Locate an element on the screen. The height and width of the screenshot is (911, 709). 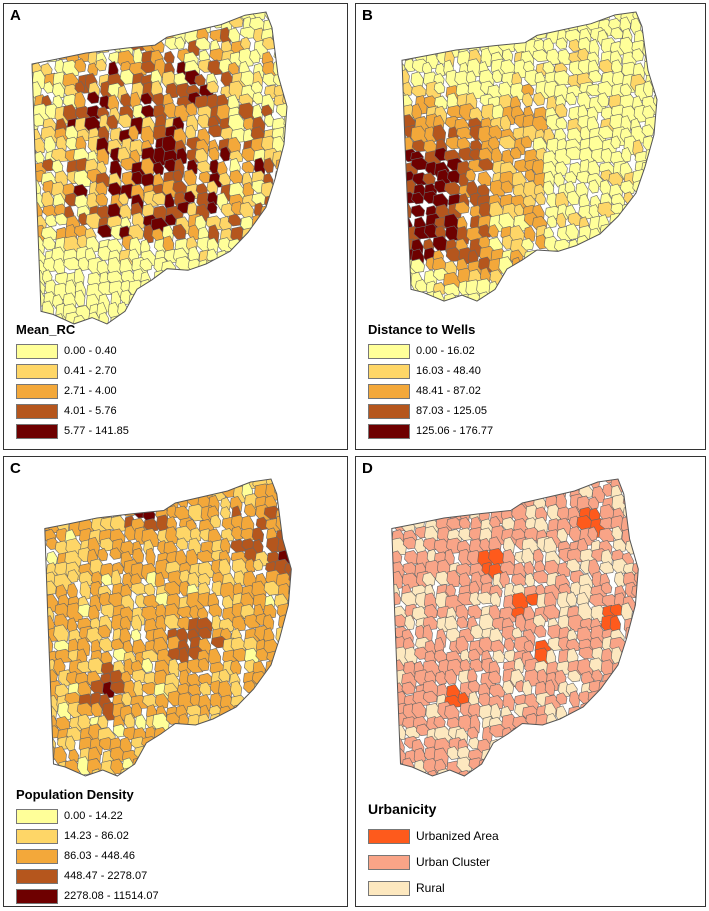
legend-label: 0.00 - 14.22 is located at coordinates (93, 816).